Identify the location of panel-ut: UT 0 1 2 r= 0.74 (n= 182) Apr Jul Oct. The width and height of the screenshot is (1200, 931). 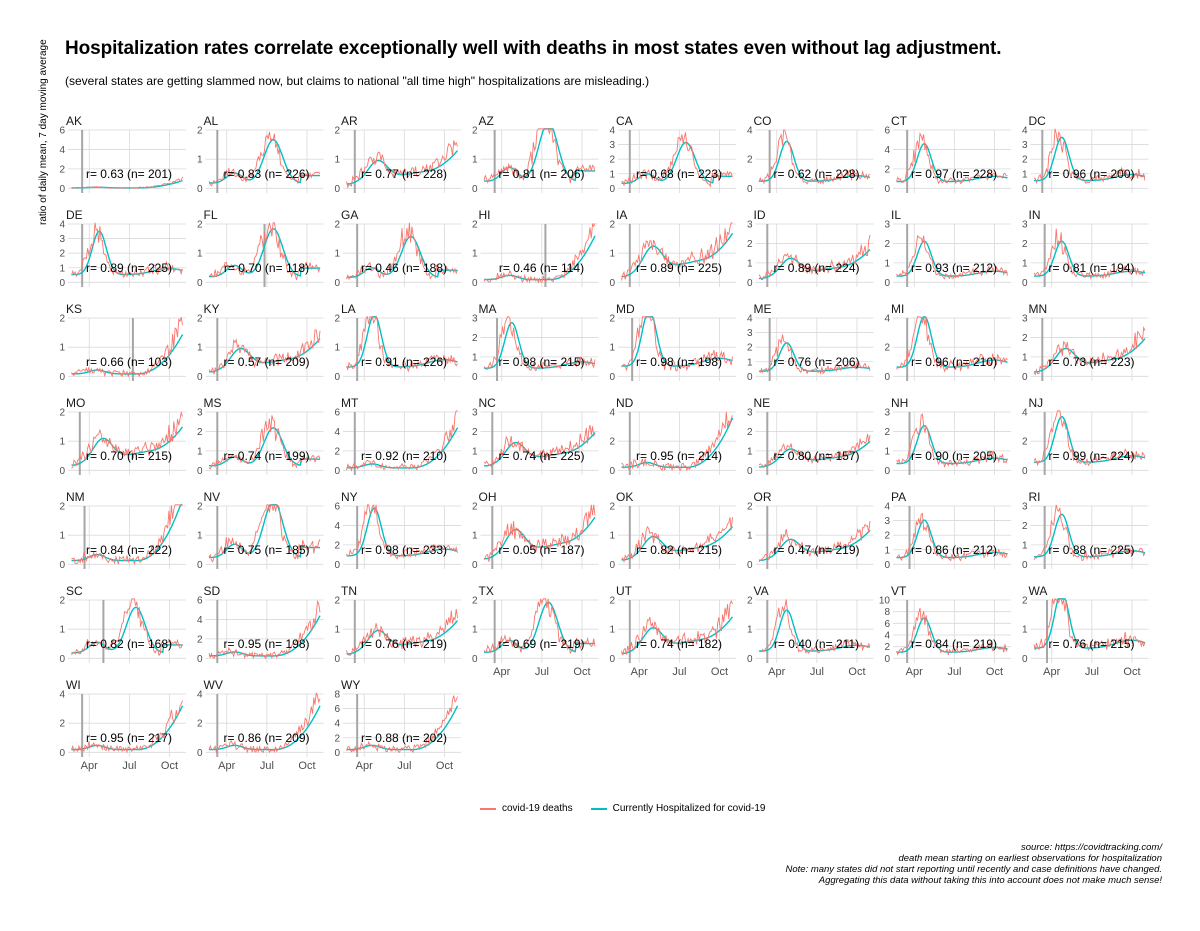
(672, 631).